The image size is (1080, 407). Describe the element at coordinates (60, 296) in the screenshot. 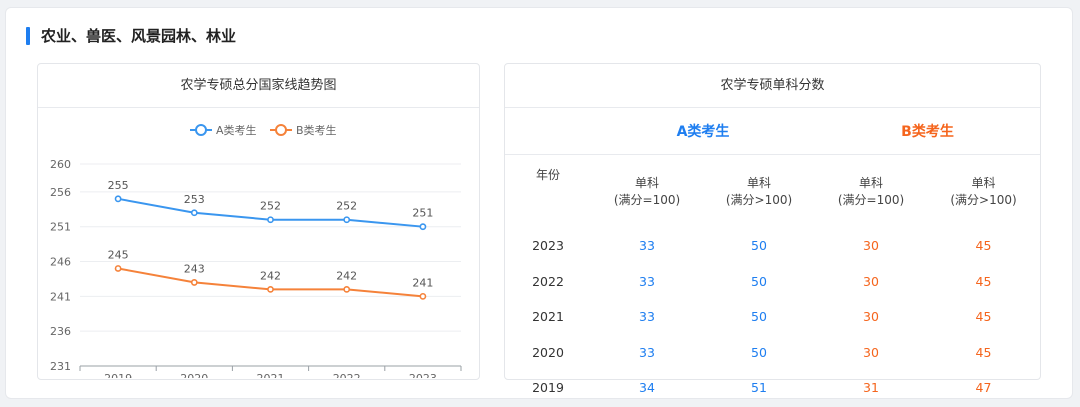

I see `y-tick-label: 241` at that location.